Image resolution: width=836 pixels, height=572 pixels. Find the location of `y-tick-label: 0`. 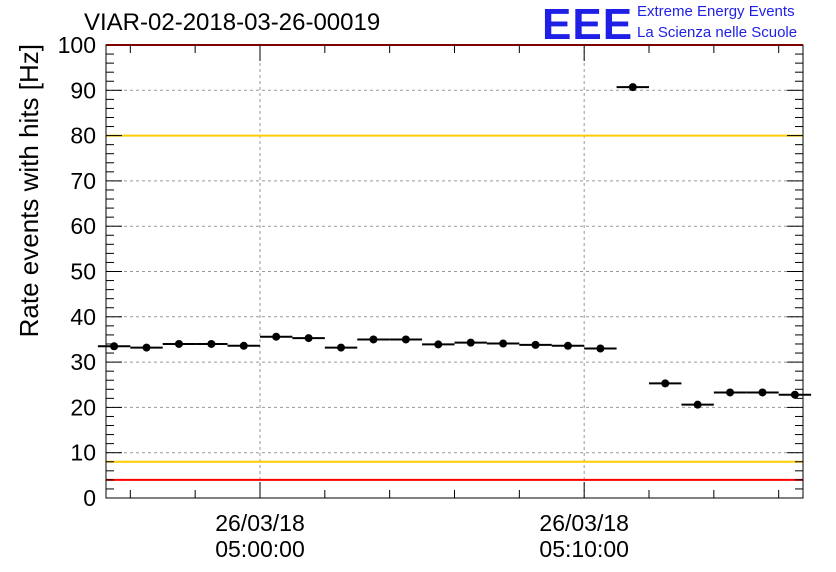

y-tick-label: 0 is located at coordinates (89, 498).